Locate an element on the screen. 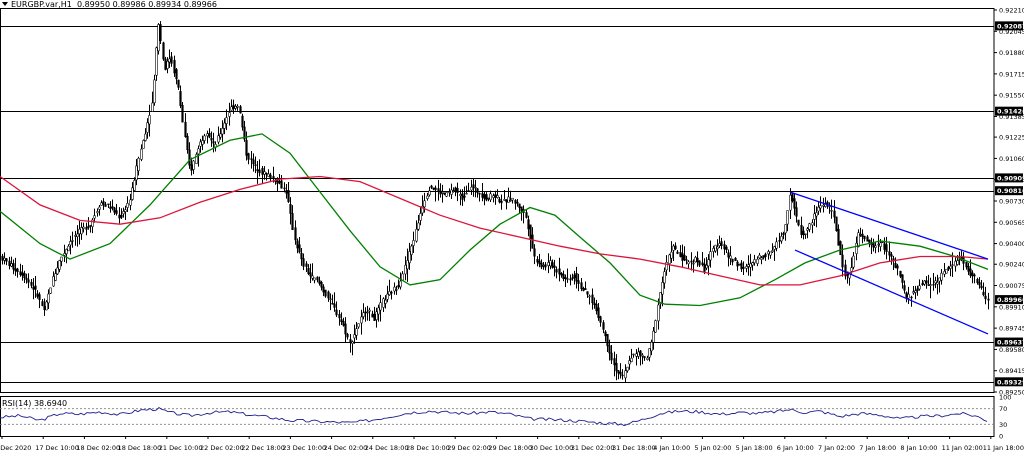 This screenshot has width=1024, height=453. price-tick-label: 0.92210 is located at coordinates (1011, 11).